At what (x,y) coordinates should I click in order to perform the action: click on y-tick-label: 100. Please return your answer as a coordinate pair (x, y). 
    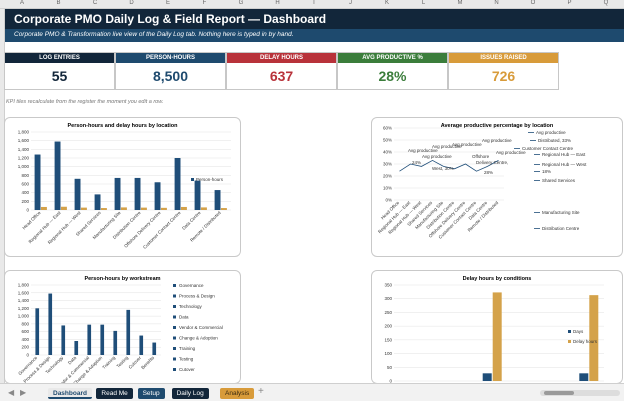
    Looking at the image, I should click on (388, 353).